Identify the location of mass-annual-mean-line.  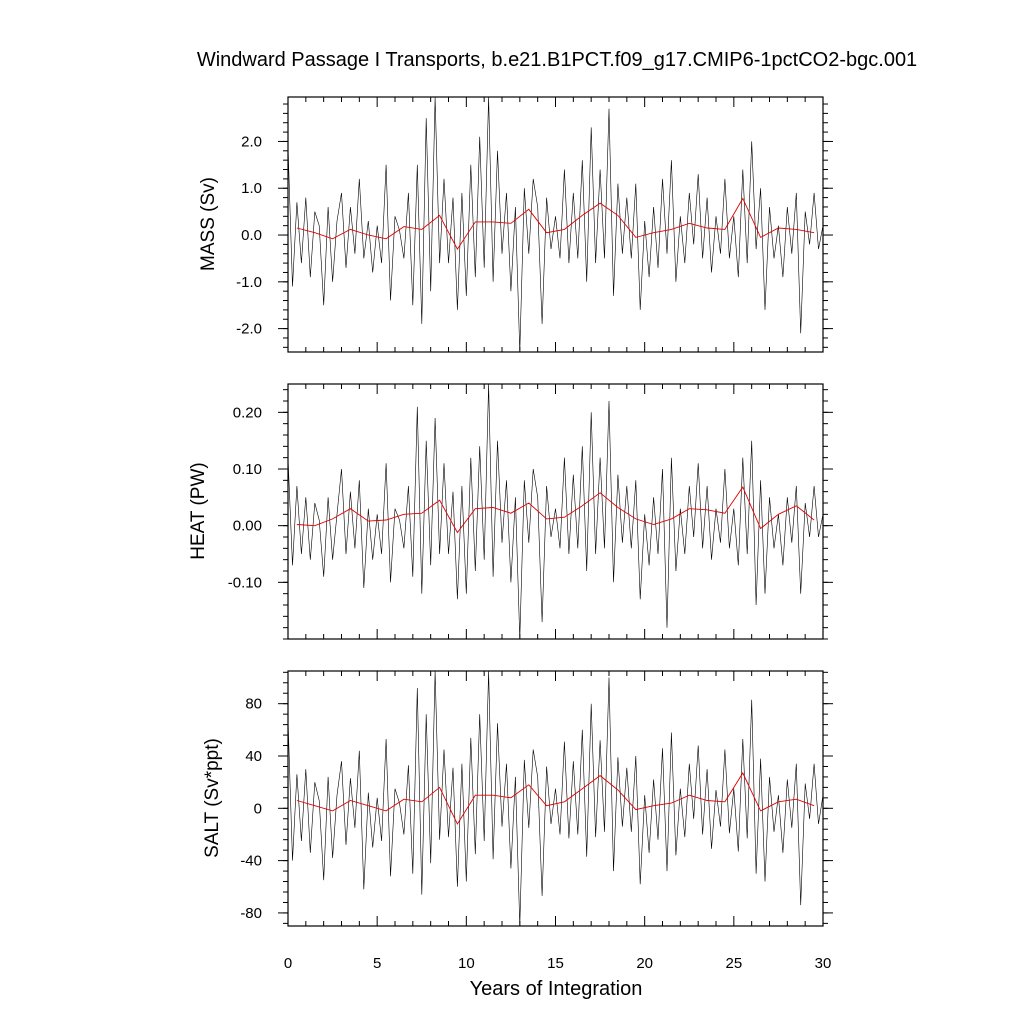
(555, 223).